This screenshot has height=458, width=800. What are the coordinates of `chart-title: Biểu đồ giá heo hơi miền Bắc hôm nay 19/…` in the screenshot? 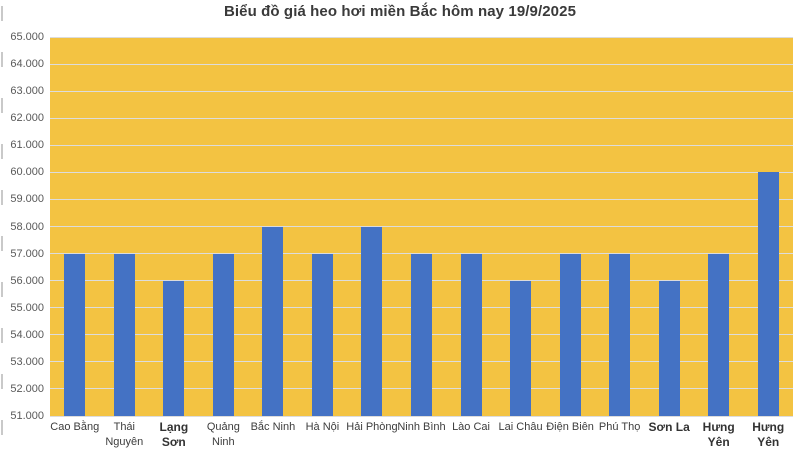 It's located at (400, 11).